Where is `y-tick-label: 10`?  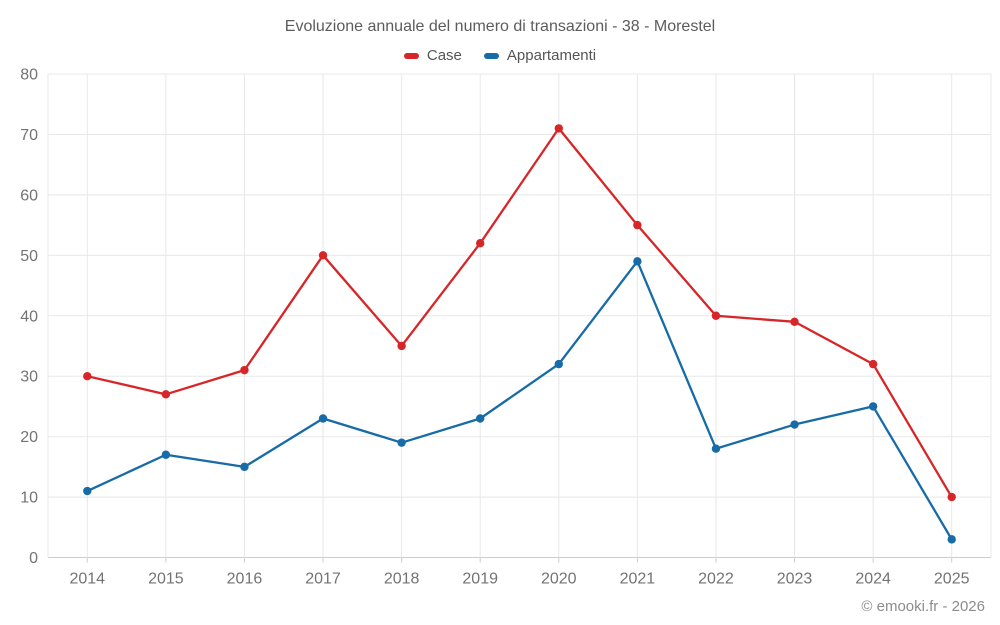
y-tick-label: 10 is located at coordinates (29, 498).